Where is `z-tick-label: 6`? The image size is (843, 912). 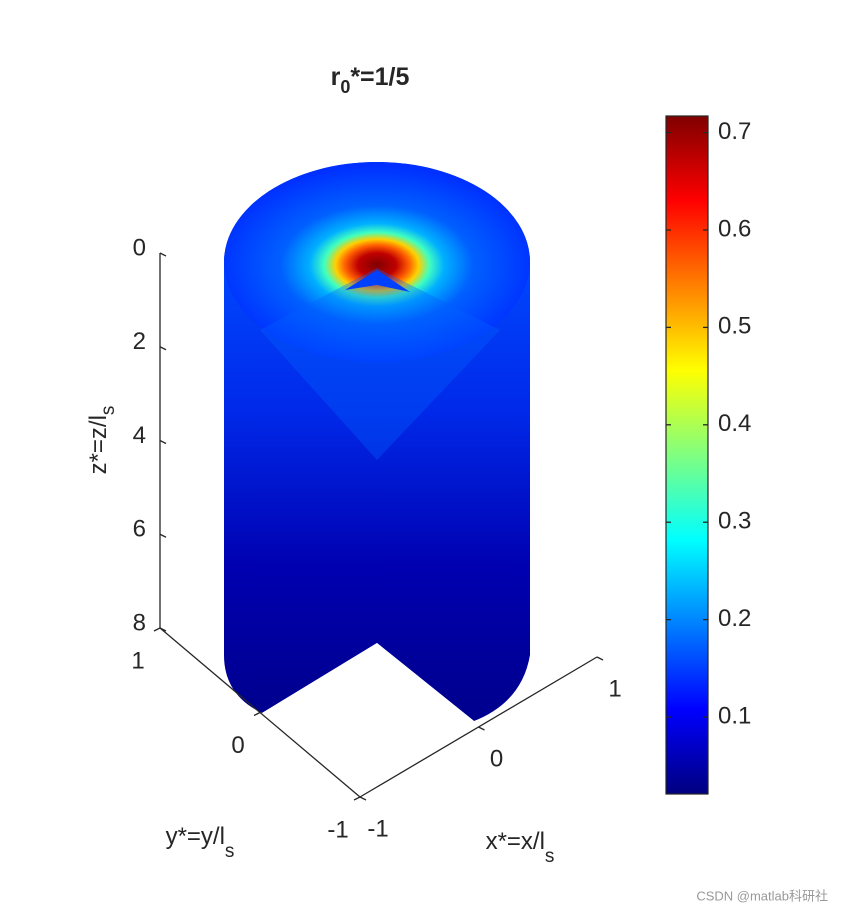 z-tick-label: 6 is located at coordinates (139, 529).